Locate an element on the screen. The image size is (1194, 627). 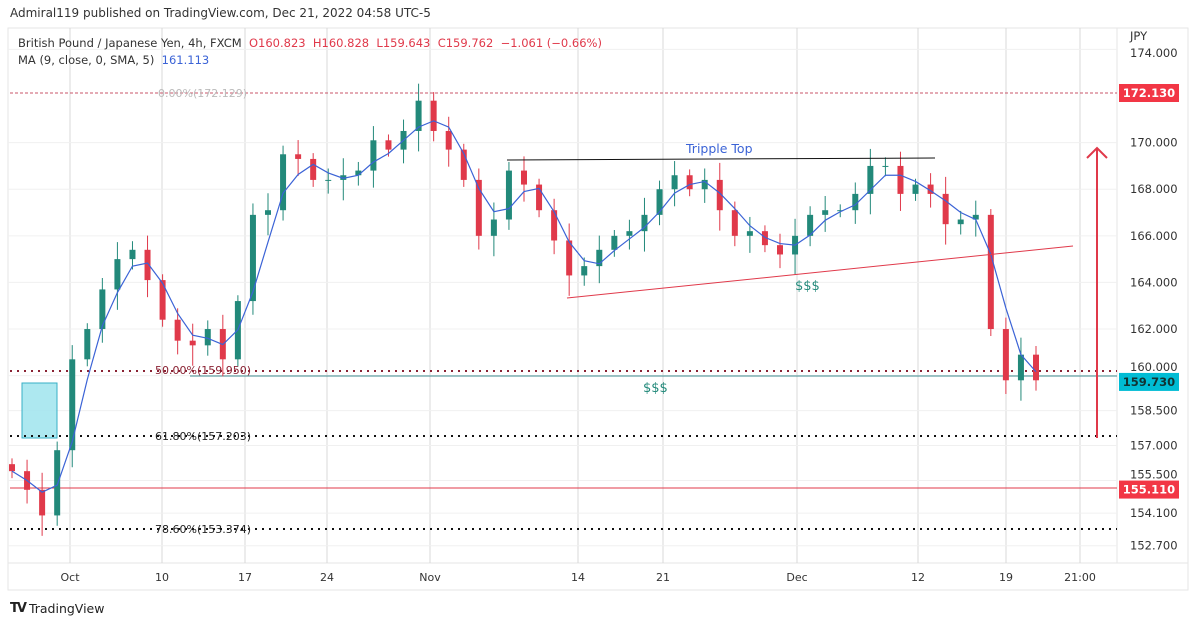
x-tick-label: 19 is located at coordinates (1006, 577).